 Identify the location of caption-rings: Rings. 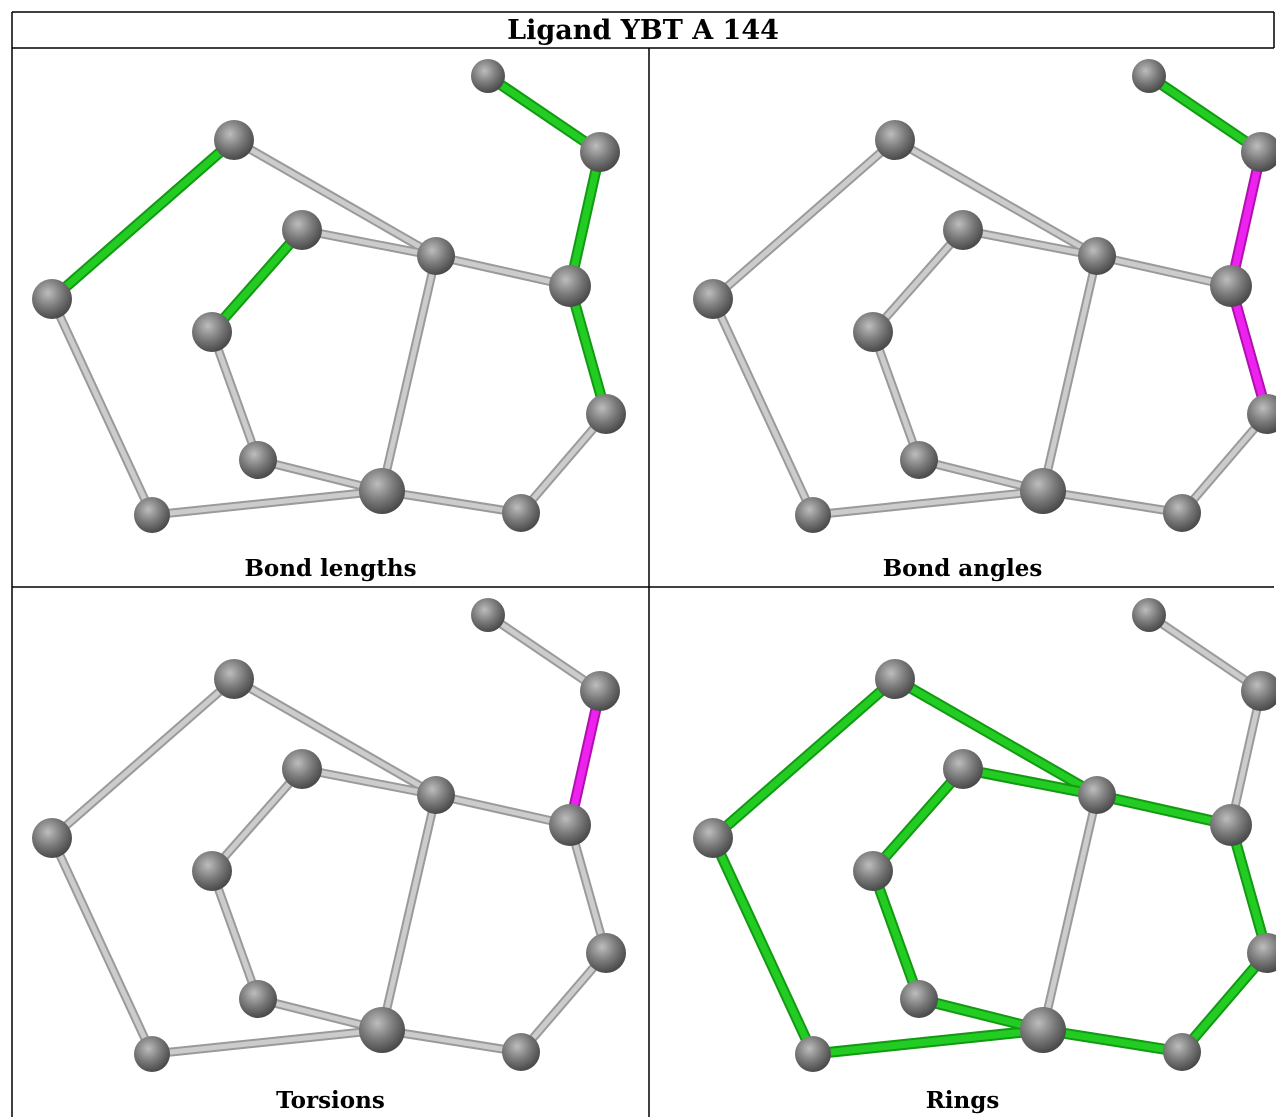
(962, 1100).